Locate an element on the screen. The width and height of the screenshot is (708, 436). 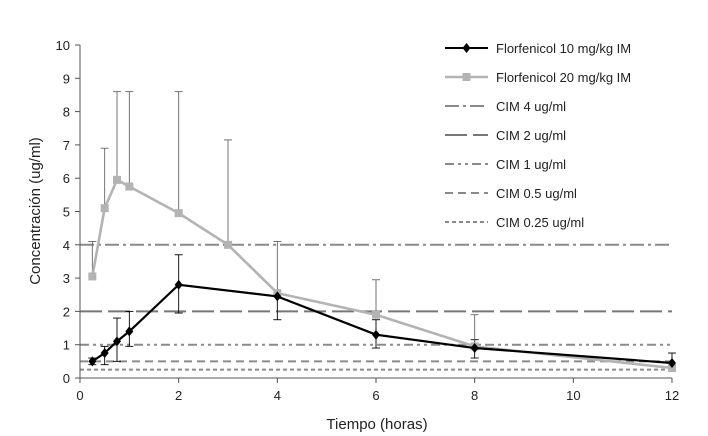
y-tick-label: 2 is located at coordinates (66, 311).